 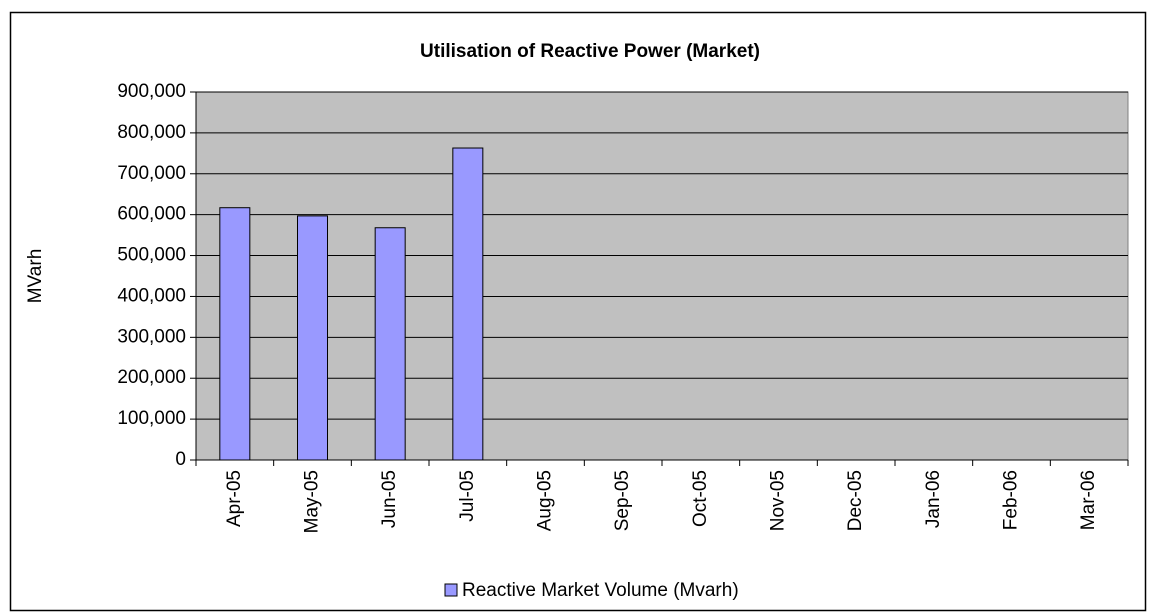 What do you see at coordinates (451, 590) in the screenshot?
I see `legend-swatch` at bounding box center [451, 590].